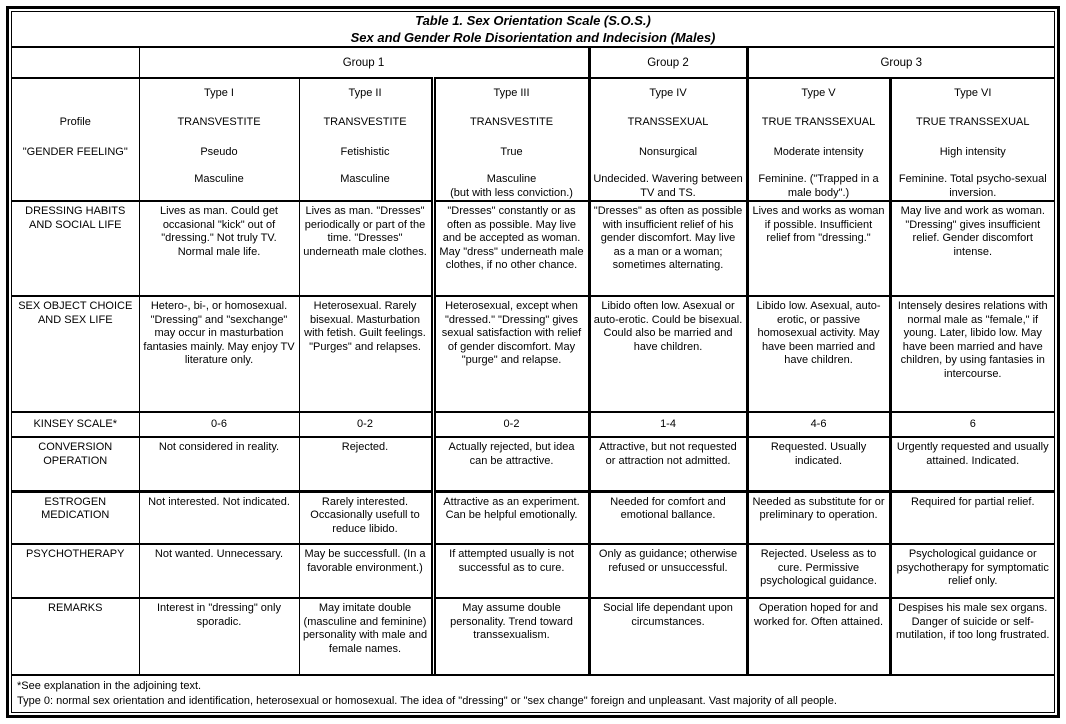 This screenshot has height=724, width=1066. Describe the element at coordinates (972, 186) in the screenshot. I see `type6-feeling: Feminine. Total psycho-sexual inversion.` at that location.